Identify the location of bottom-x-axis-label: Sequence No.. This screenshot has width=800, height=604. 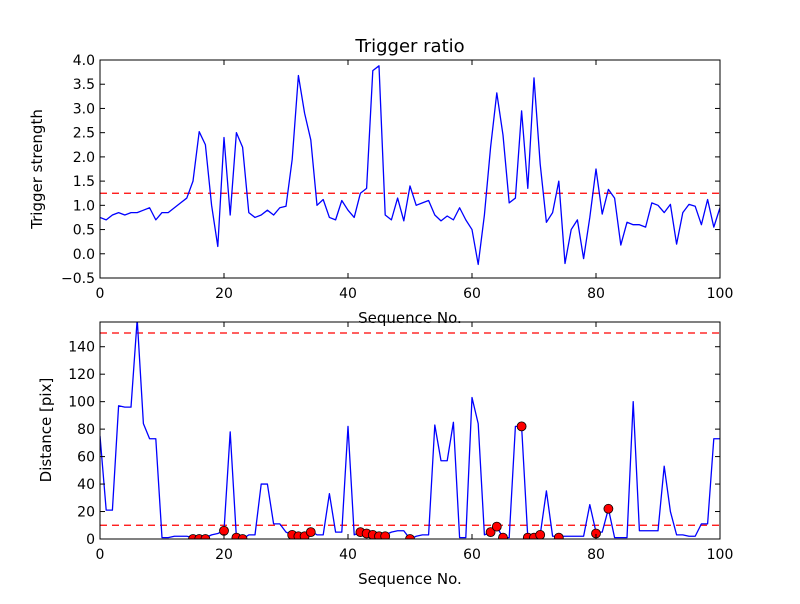
(410, 579).